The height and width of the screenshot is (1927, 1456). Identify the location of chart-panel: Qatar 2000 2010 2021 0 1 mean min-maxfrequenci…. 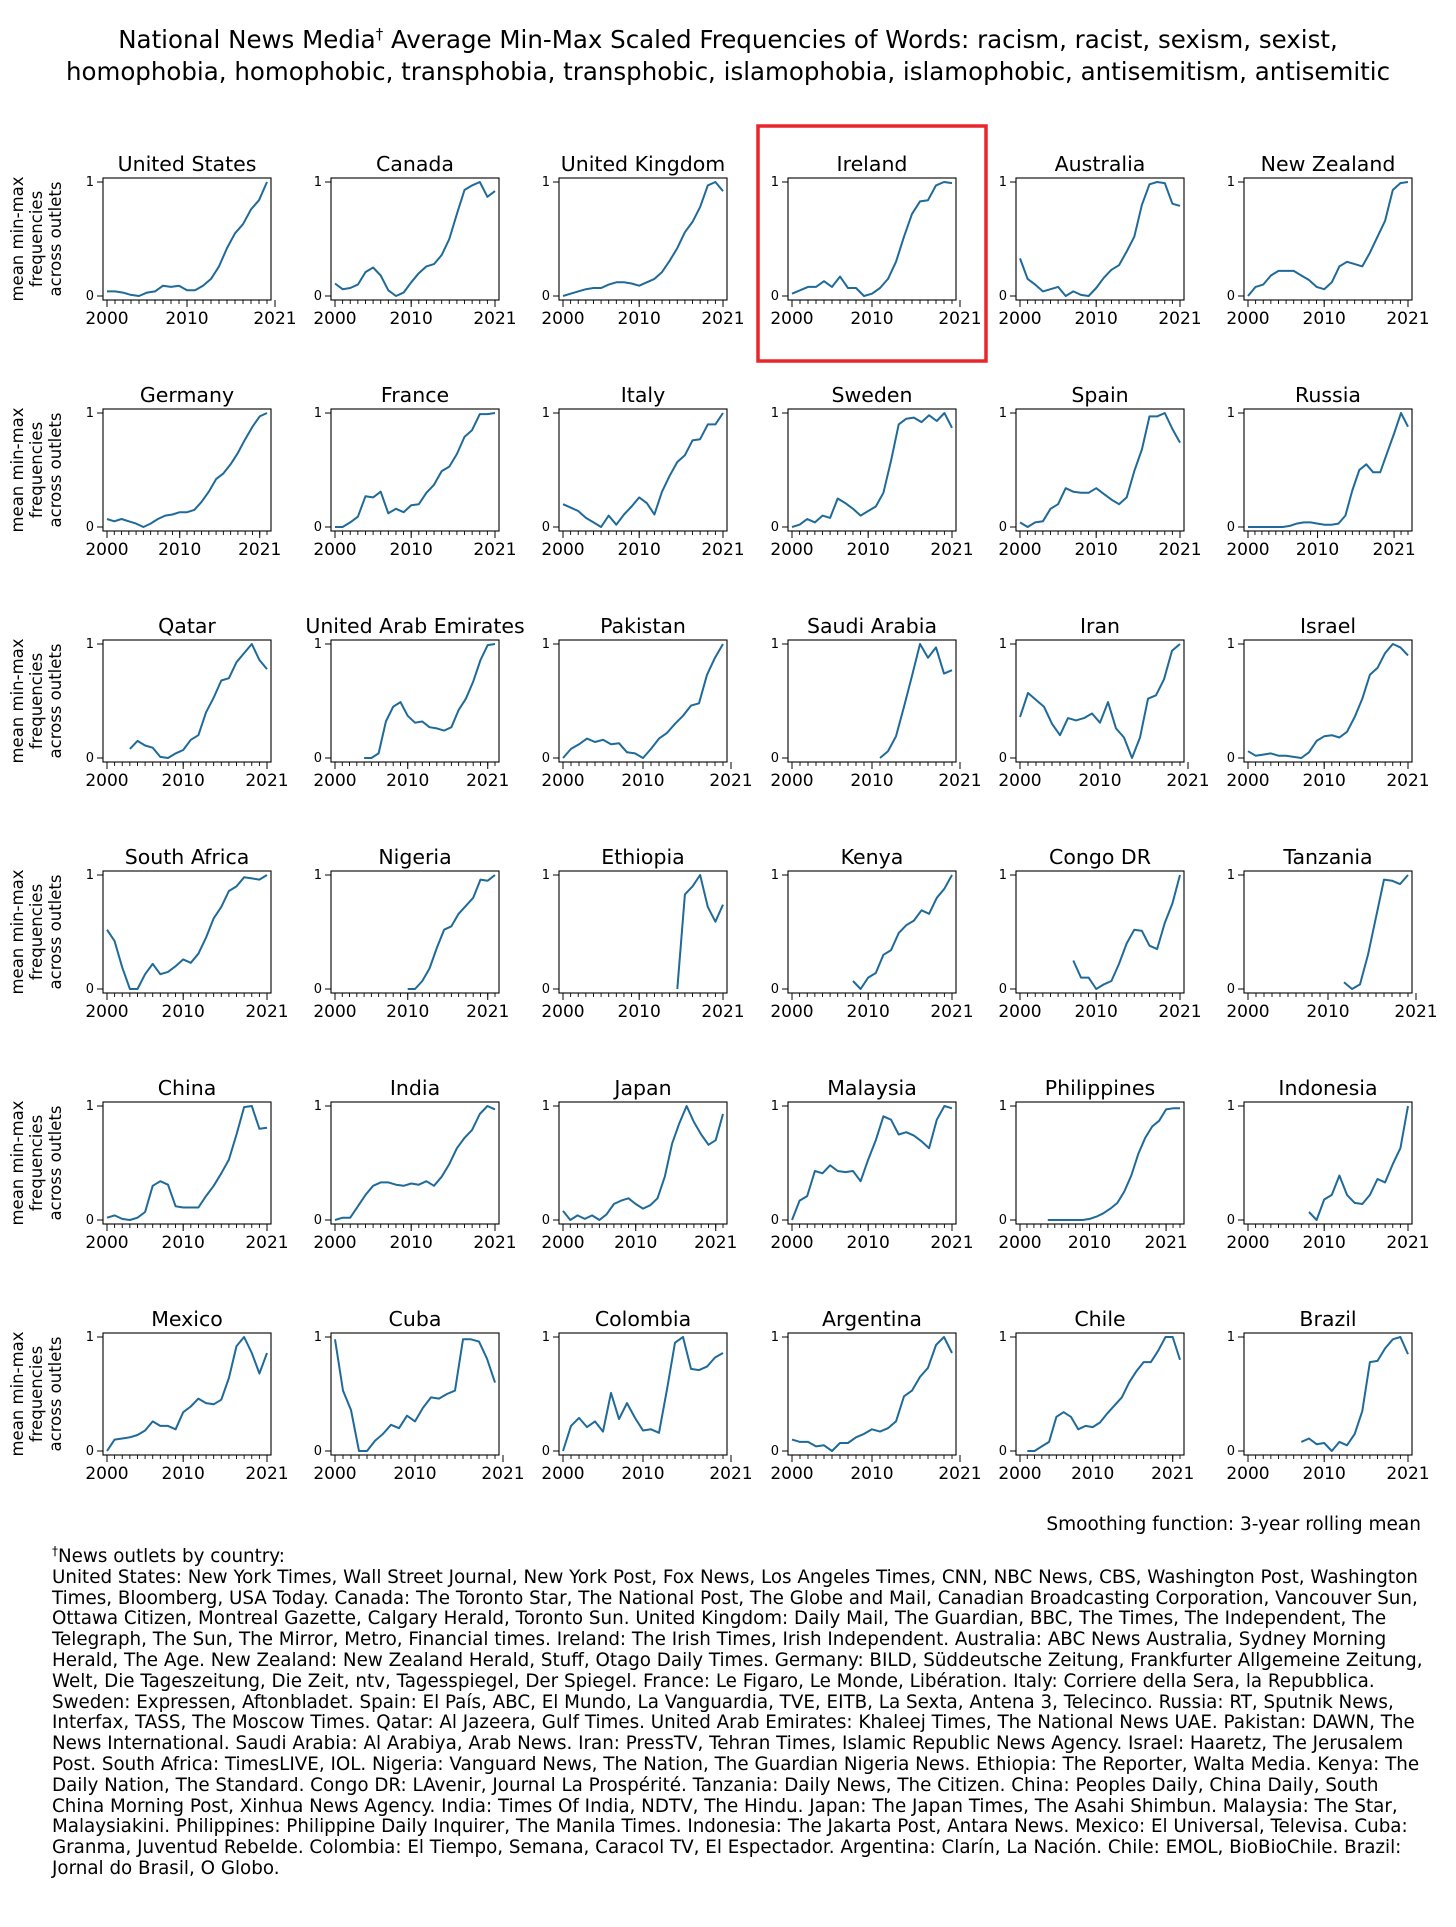
(148, 702).